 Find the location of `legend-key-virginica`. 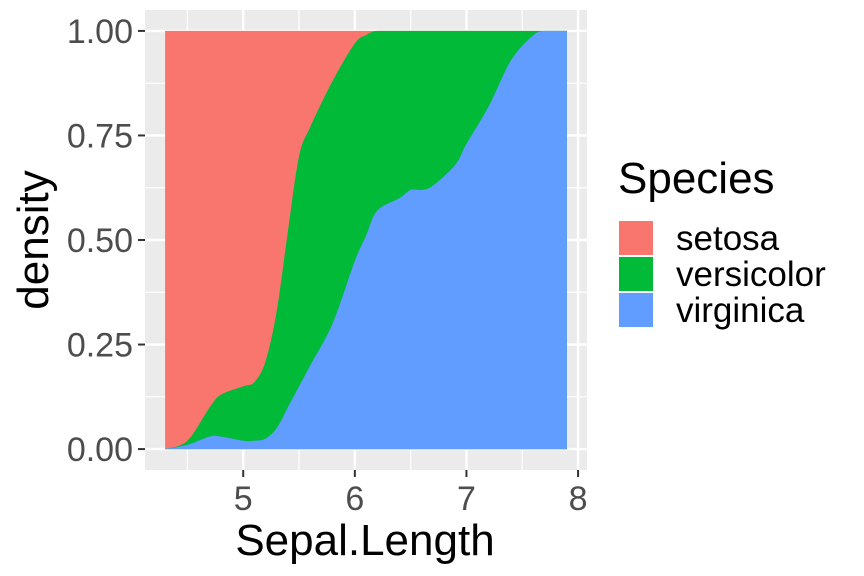

legend-key-virginica is located at coordinates (636, 310).